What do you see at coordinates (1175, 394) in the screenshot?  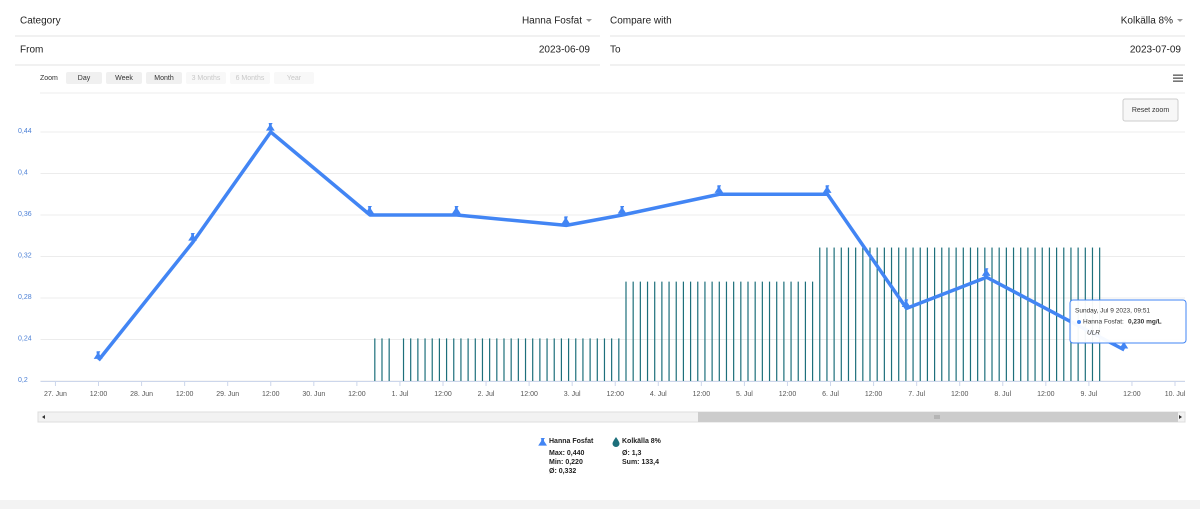 I see `x-tick-label: 10. Jul` at bounding box center [1175, 394].